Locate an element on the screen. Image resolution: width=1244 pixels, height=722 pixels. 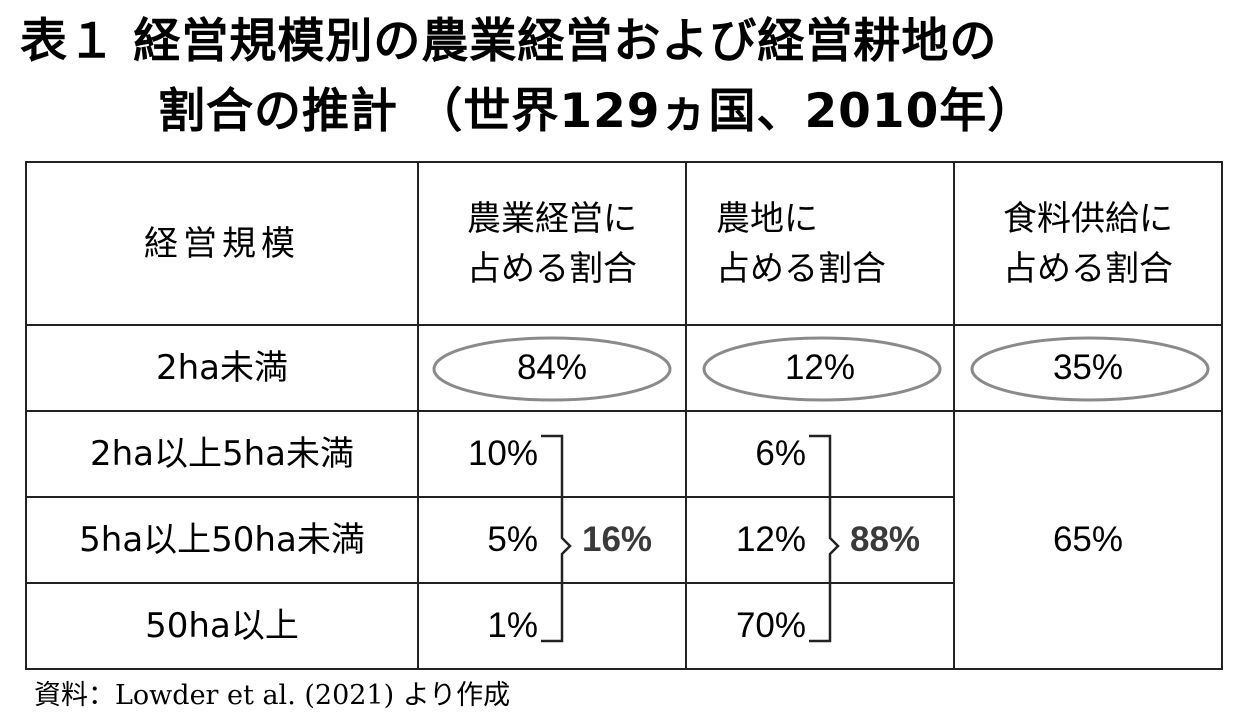
row1-land: 12% is located at coordinates (820, 367).